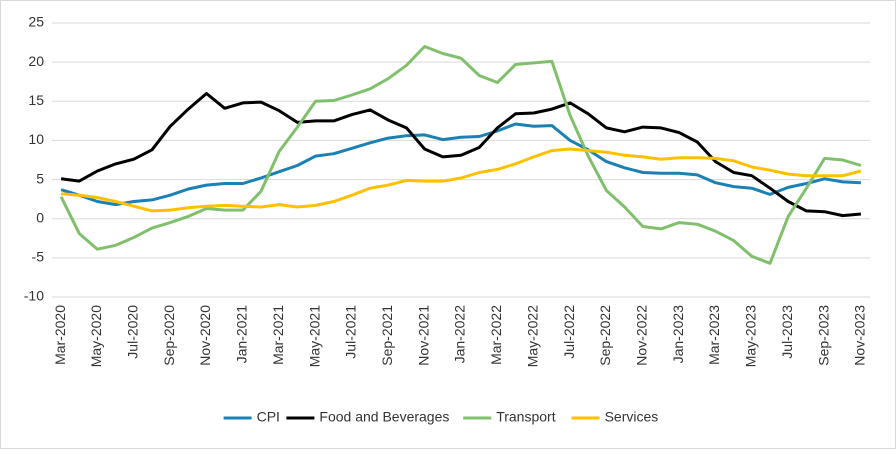 The height and width of the screenshot is (454, 896). Describe the element at coordinates (36, 61) in the screenshot. I see `y-tick-label: 20` at that location.